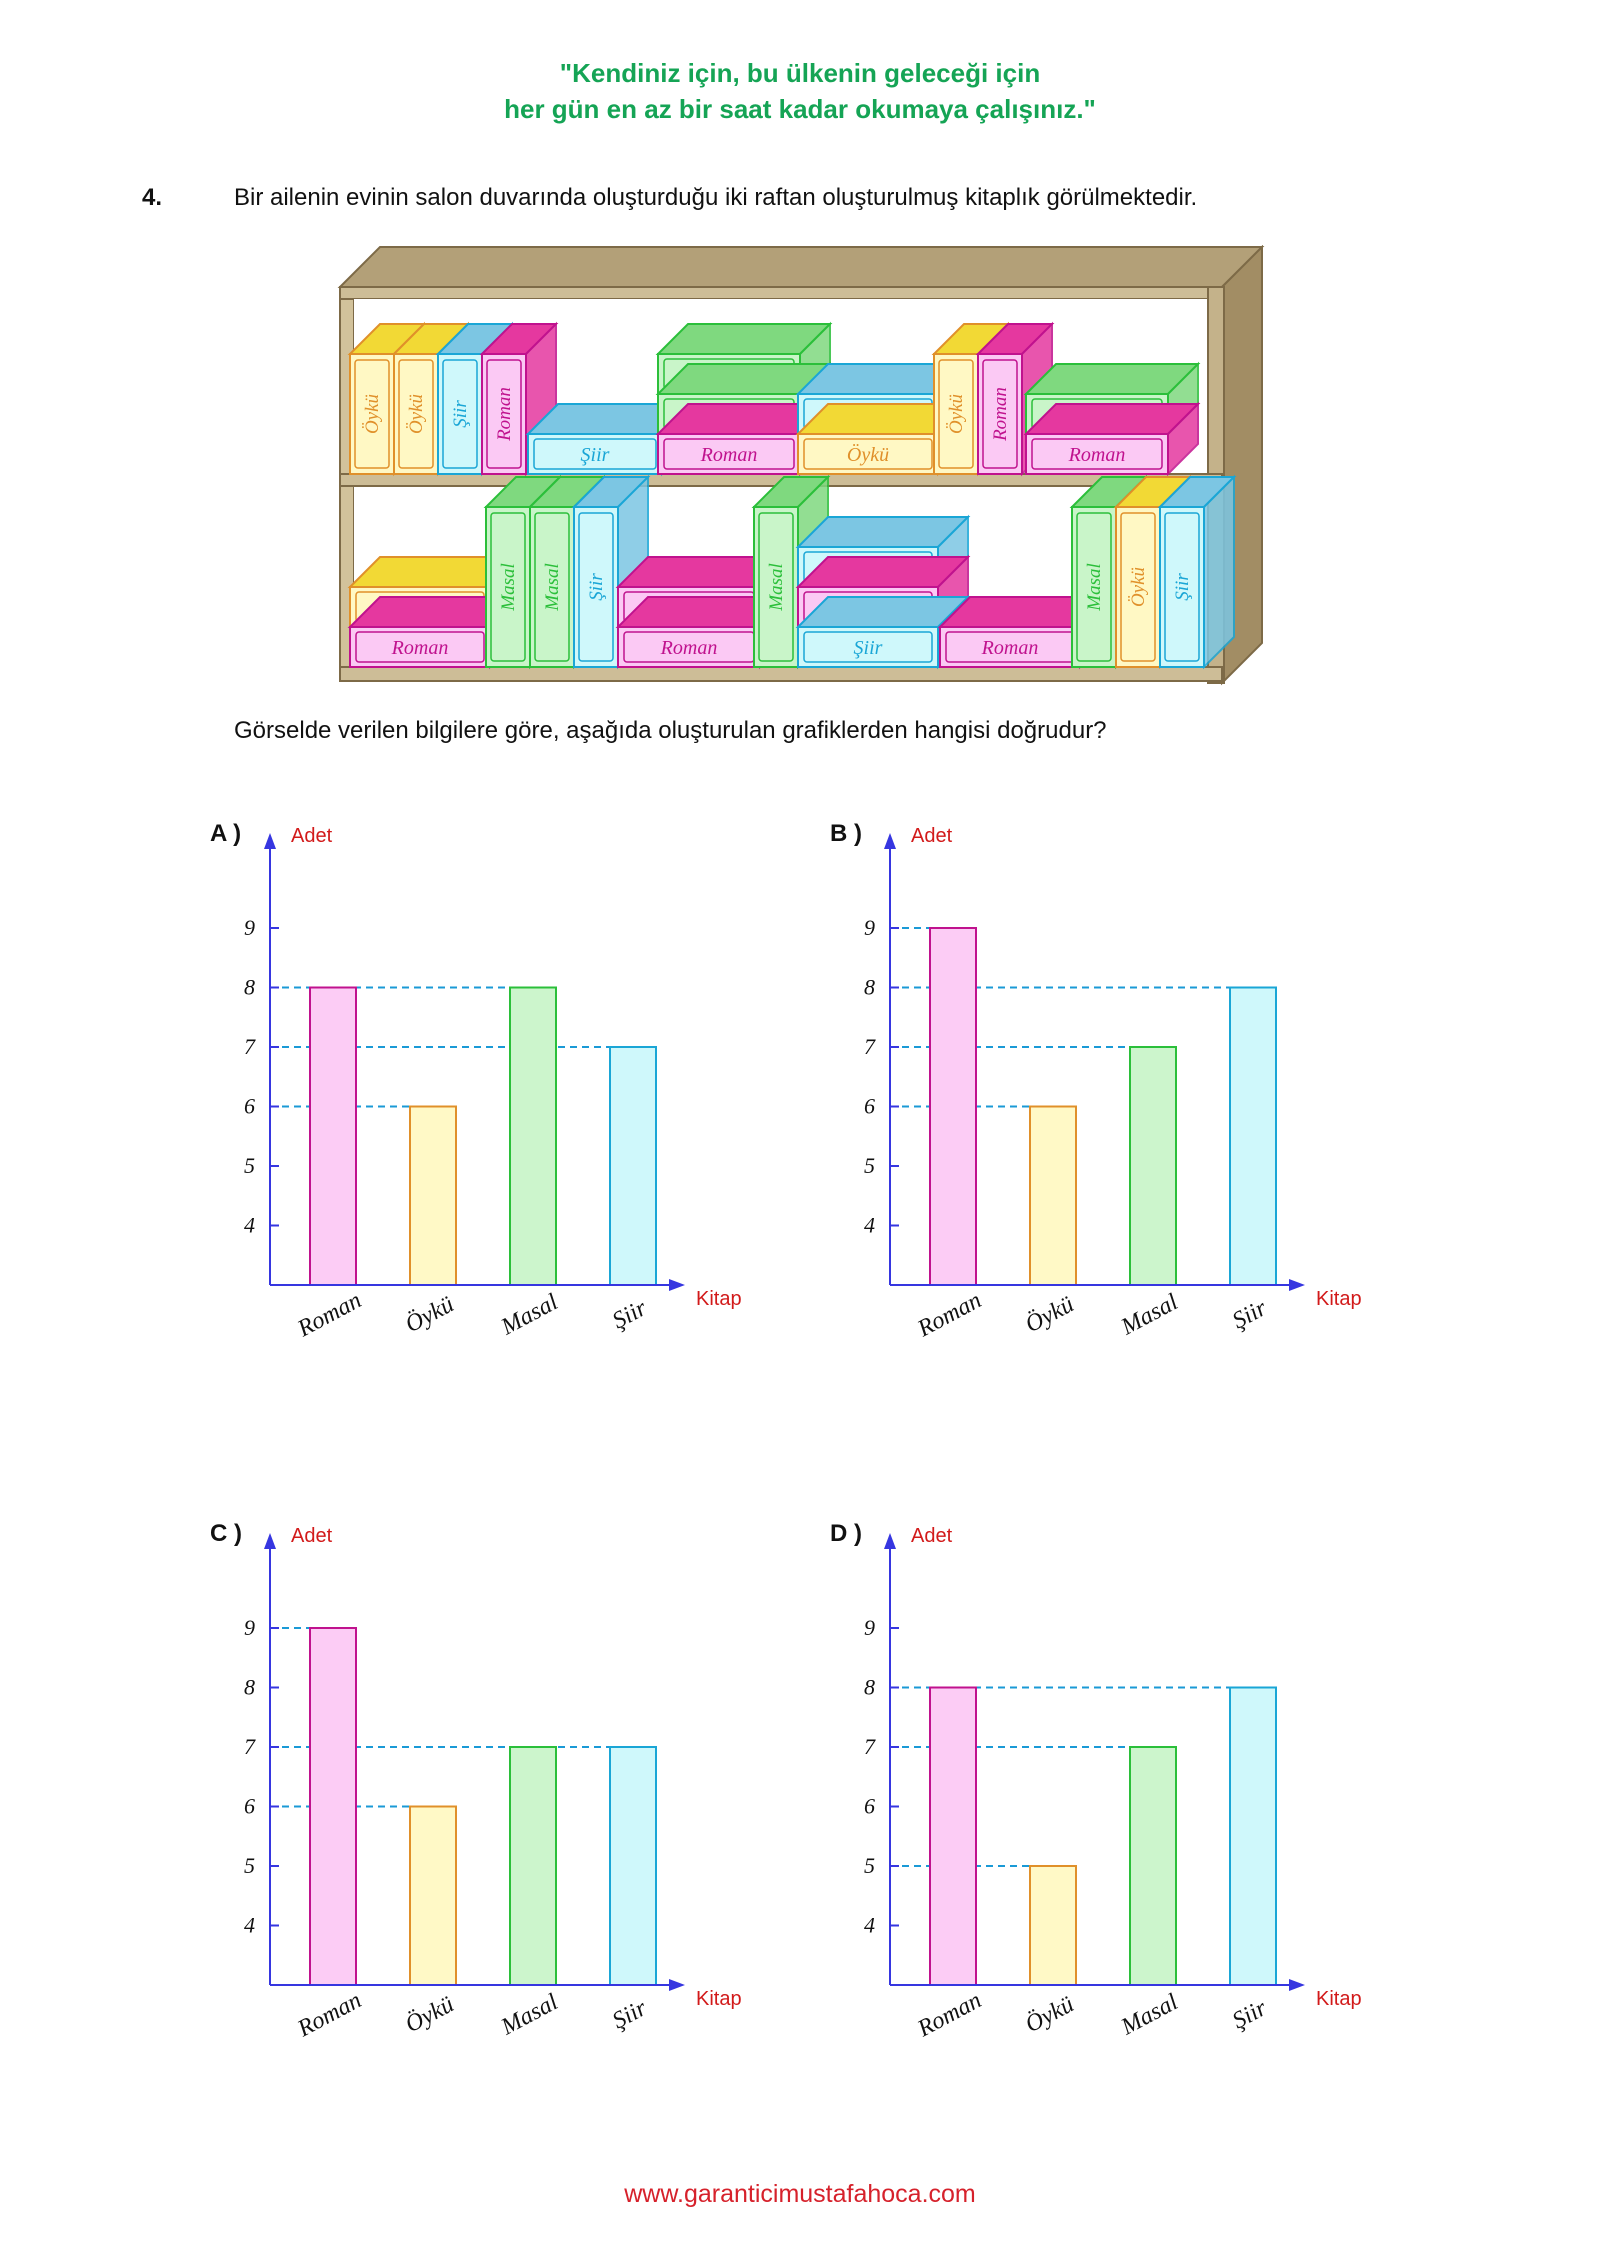 The width and height of the screenshot is (1600, 2262). I want to click on shelf-top-front, so click(781, 293).